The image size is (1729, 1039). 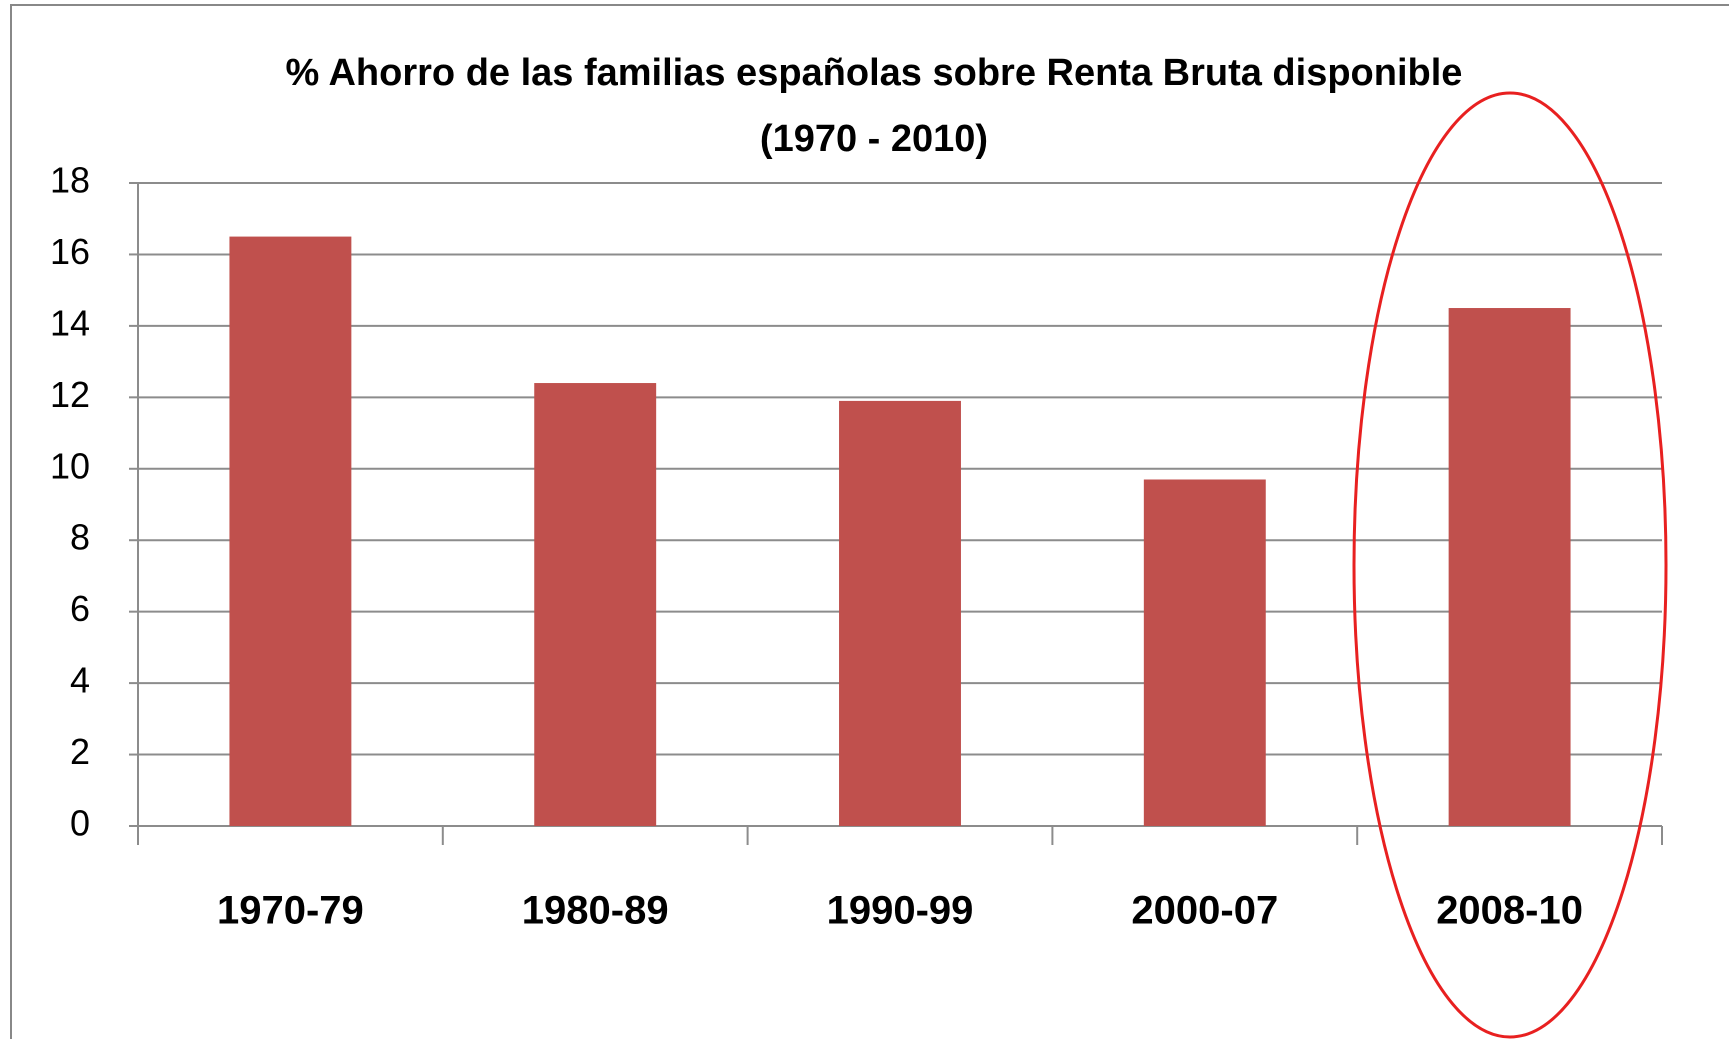 What do you see at coordinates (595, 911) in the screenshot?
I see `x-tick-label: 1980-89` at bounding box center [595, 911].